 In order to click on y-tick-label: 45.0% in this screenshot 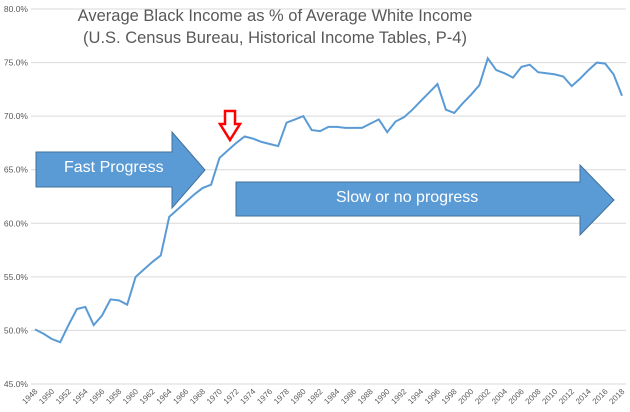, I will do `click(16, 384)`.